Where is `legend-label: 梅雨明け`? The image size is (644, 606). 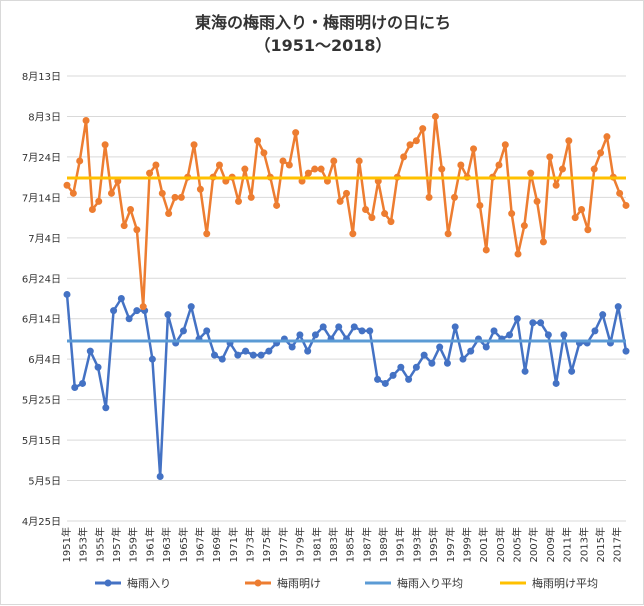 legend-label: 梅雨明け is located at coordinates (299, 583).